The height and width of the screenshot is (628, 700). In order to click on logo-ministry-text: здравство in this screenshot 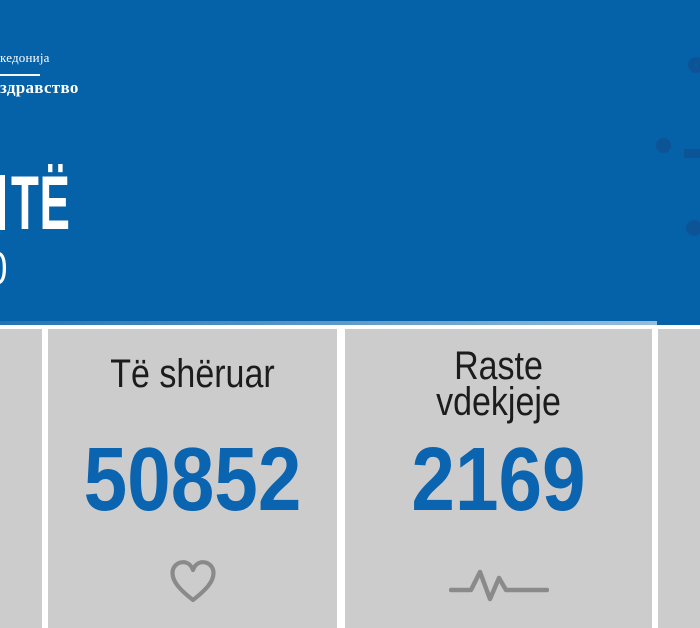, I will do `click(39, 87)`.